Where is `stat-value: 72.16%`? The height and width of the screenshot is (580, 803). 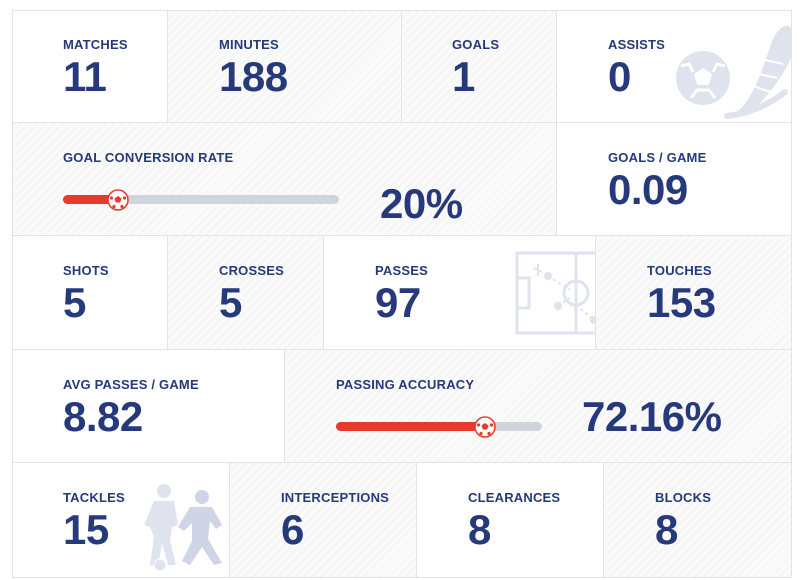 stat-value: 72.16% is located at coordinates (652, 416).